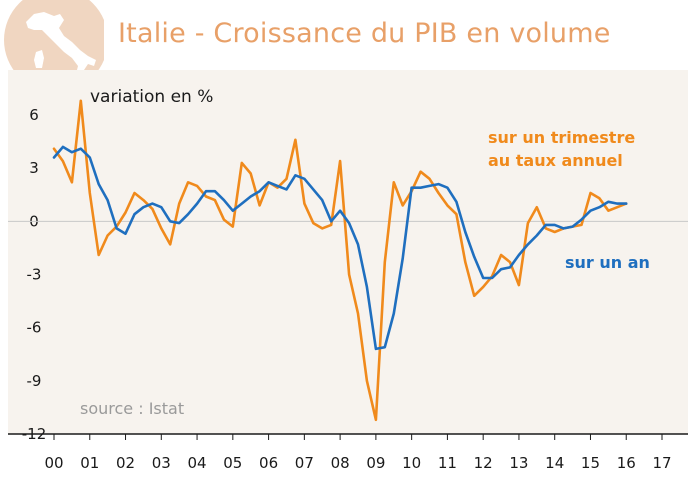  What do you see at coordinates (61, 44) in the screenshot?
I see `italy-mainland-shape` at bounding box center [61, 44].